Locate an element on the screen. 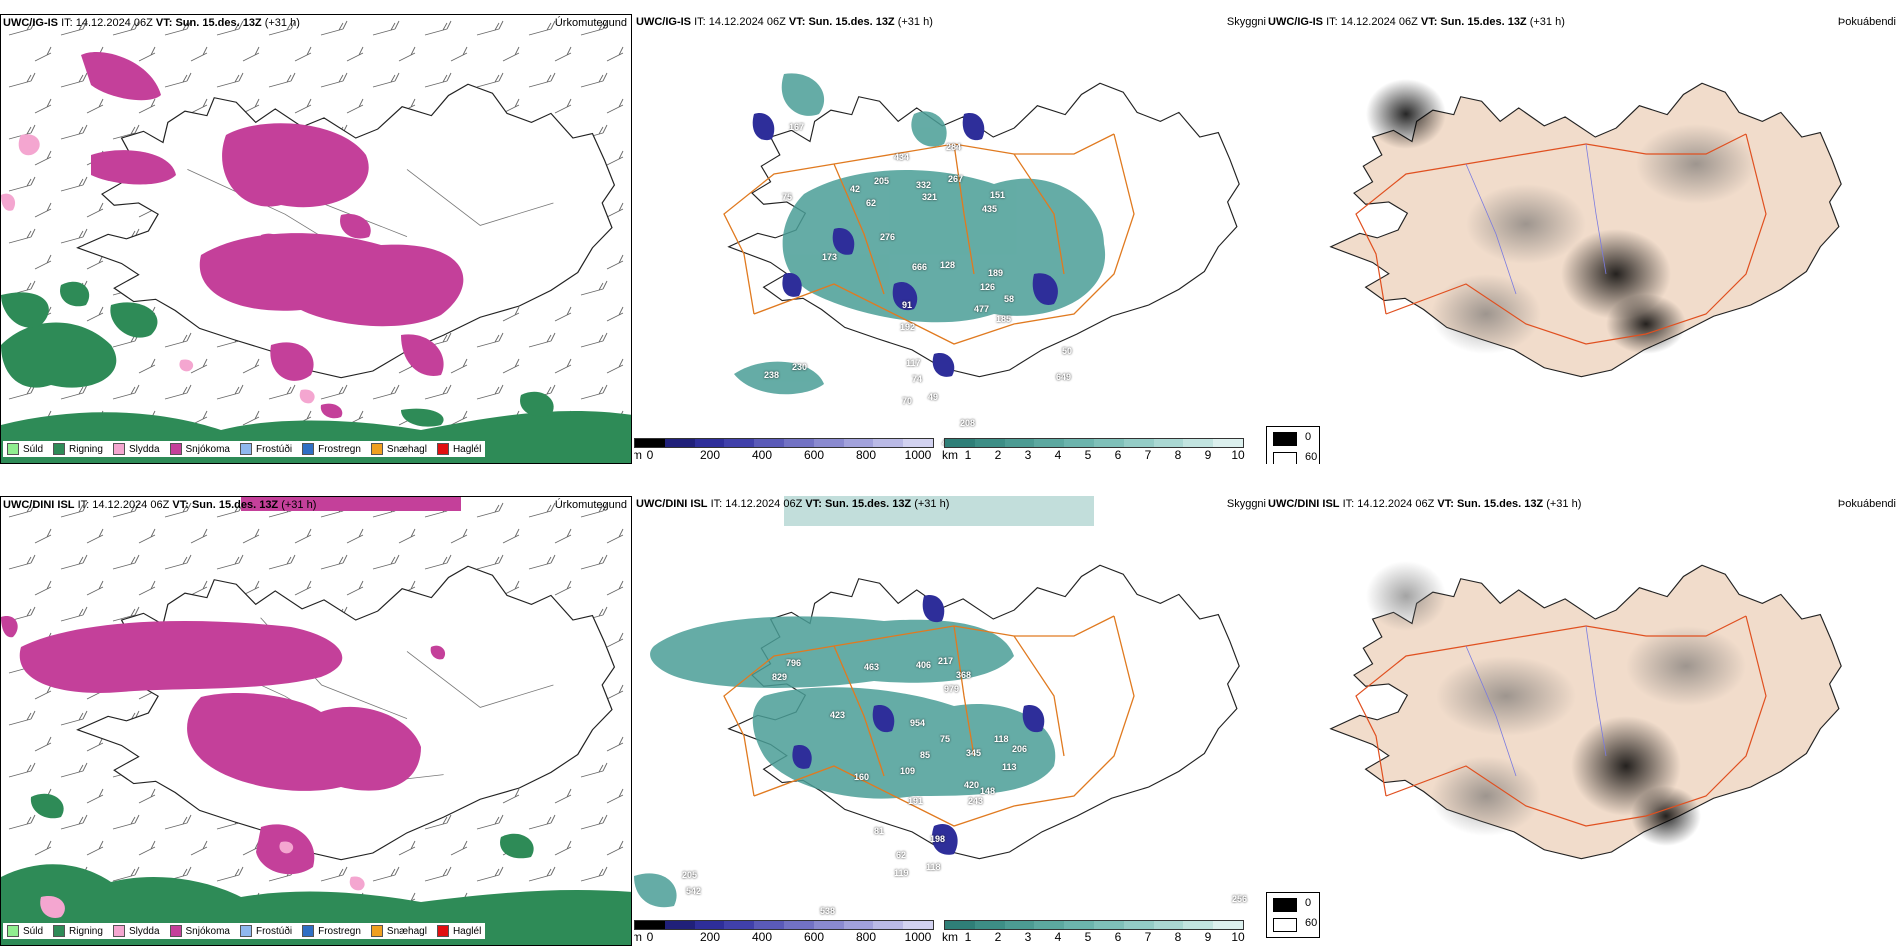 The width and height of the screenshot is (1900, 950). cloudbase-label: 42 is located at coordinates (855, 189).